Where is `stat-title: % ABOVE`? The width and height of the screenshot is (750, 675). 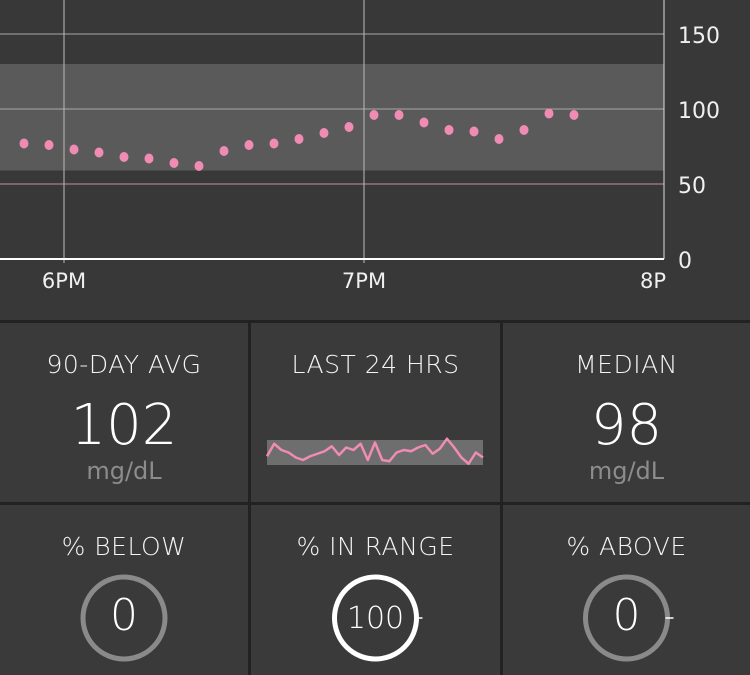
stat-title: % ABOVE is located at coordinates (626, 546).